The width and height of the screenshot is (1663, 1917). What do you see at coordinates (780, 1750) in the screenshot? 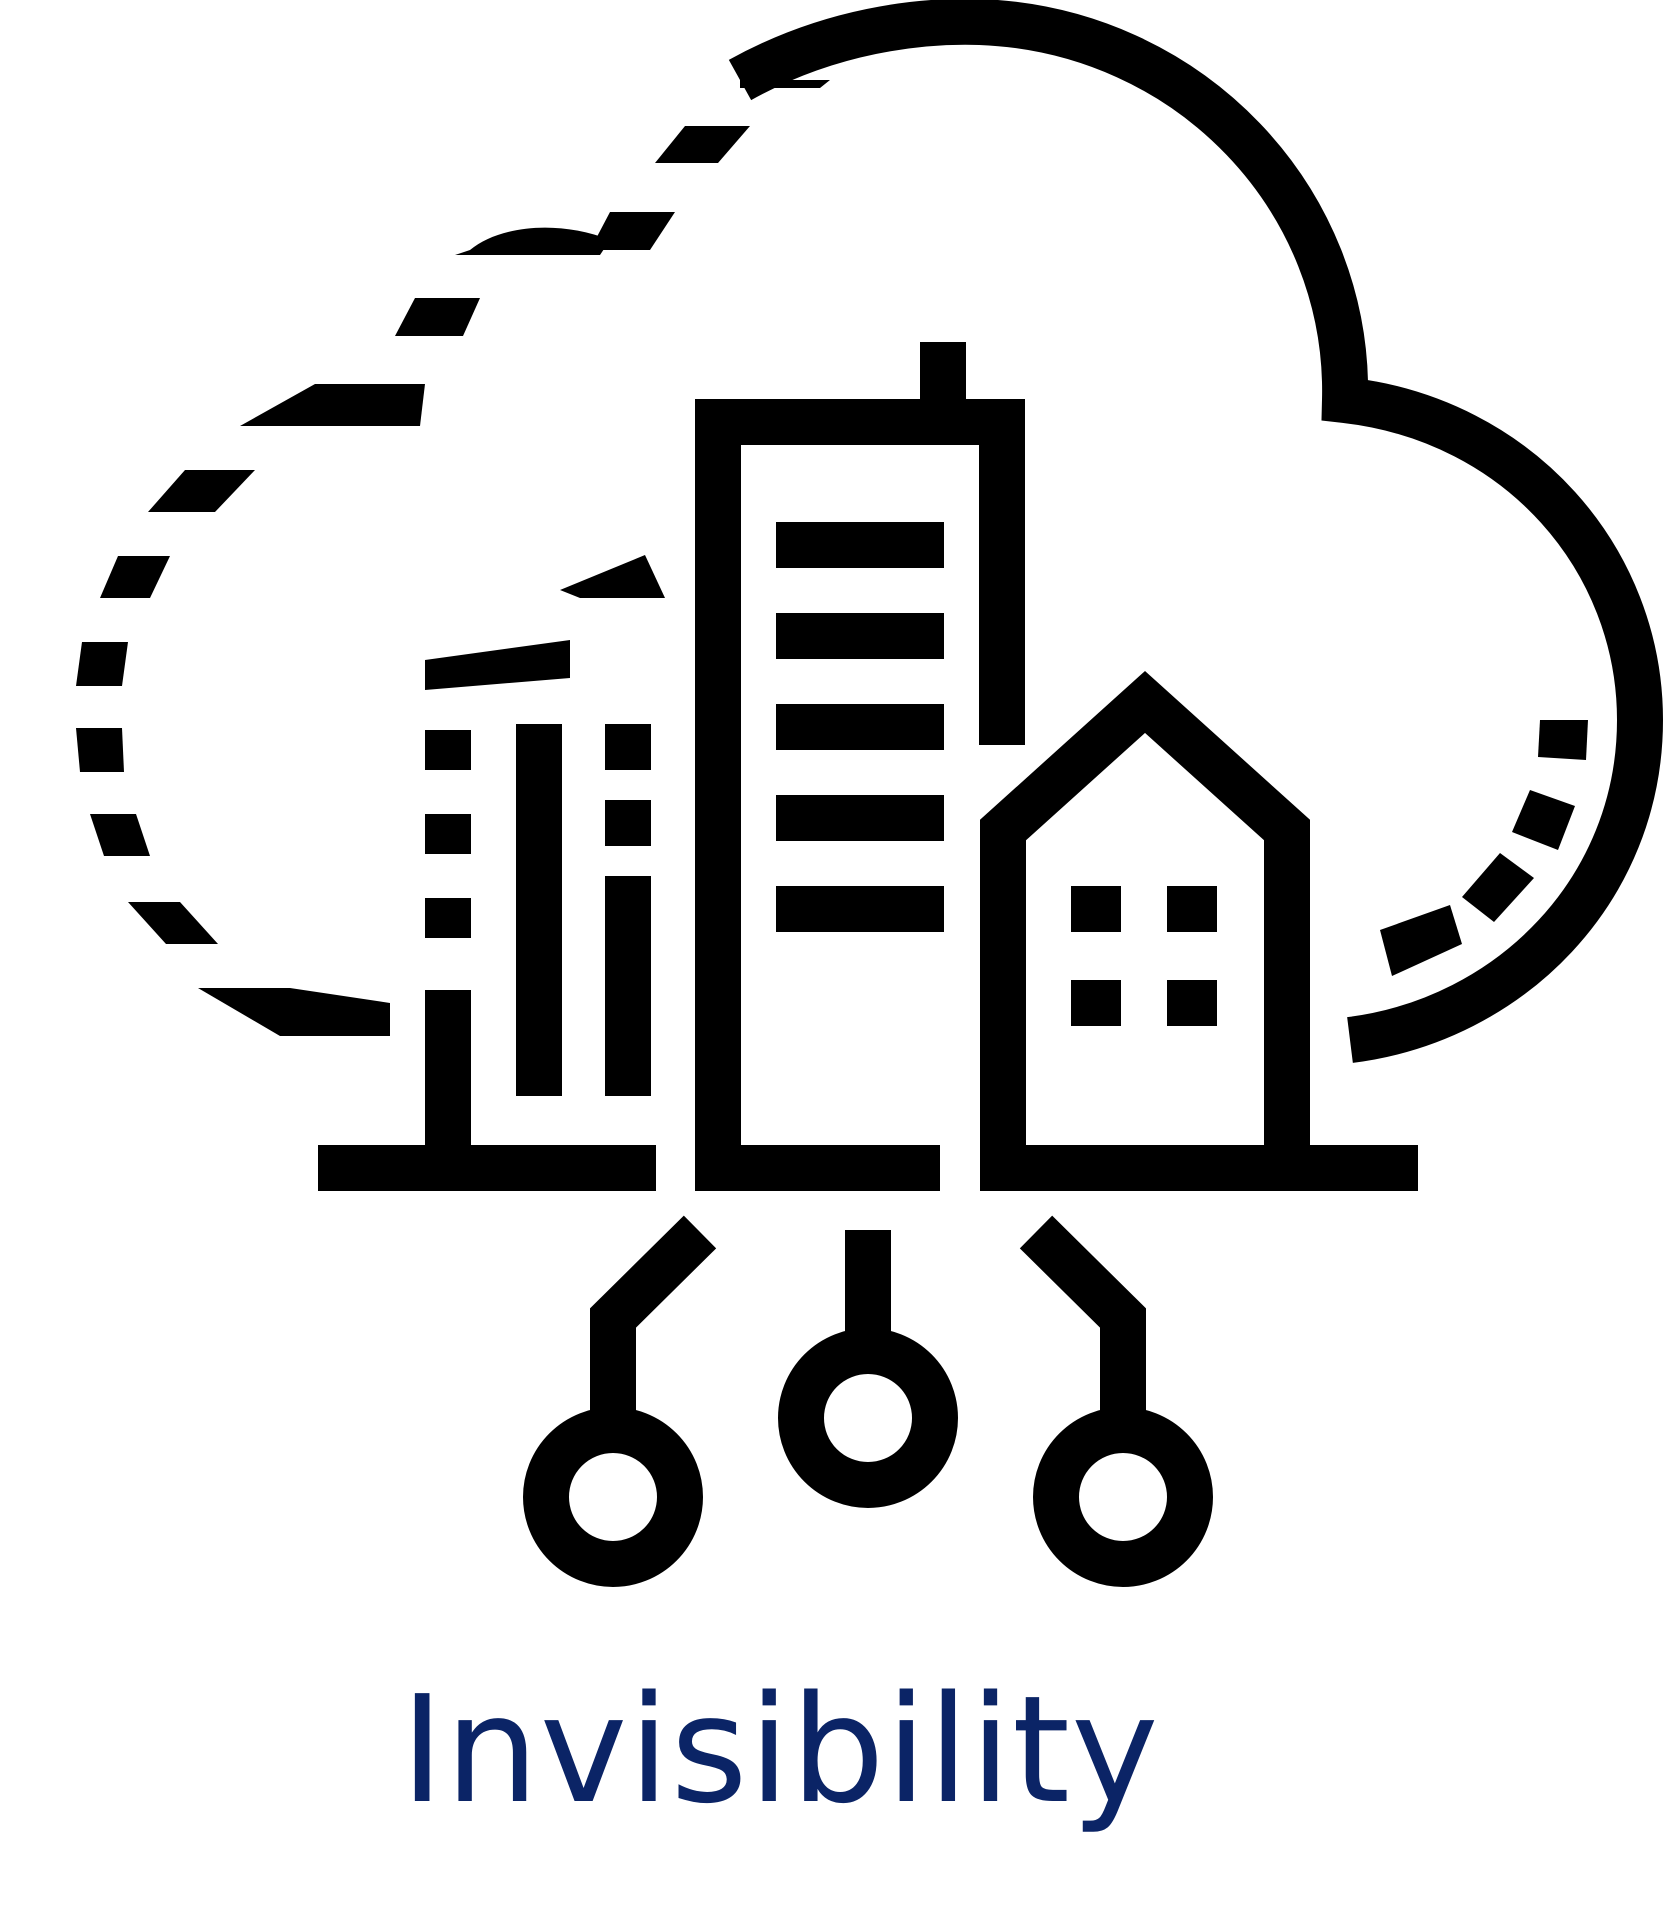
I see `caption-text: Invisibility` at bounding box center [780, 1750].